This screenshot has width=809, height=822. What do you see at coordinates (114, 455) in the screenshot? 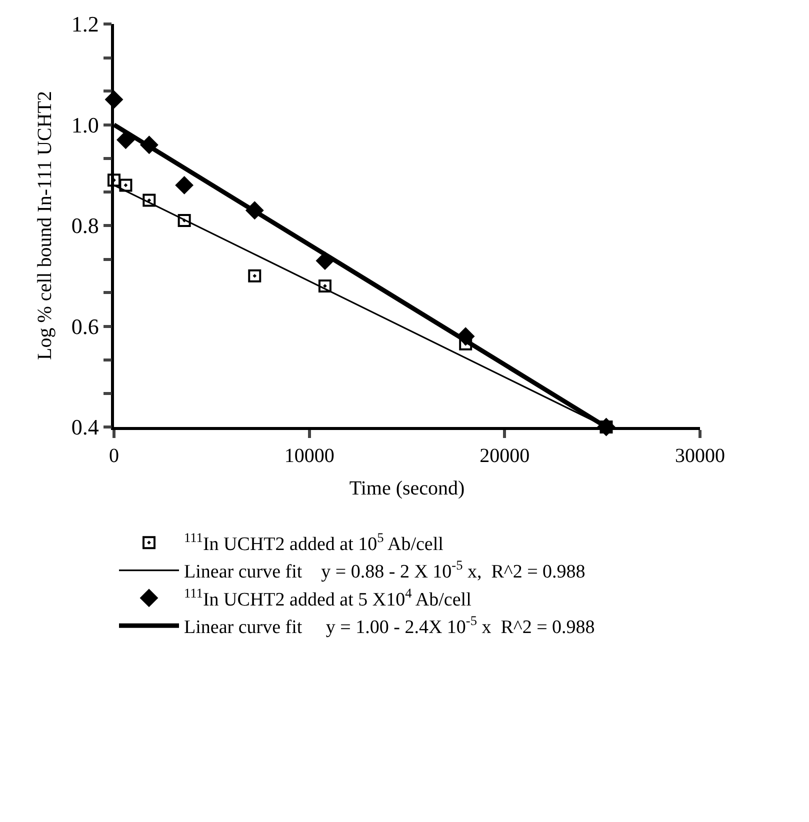
I see `x-tick-label: 0` at bounding box center [114, 455].